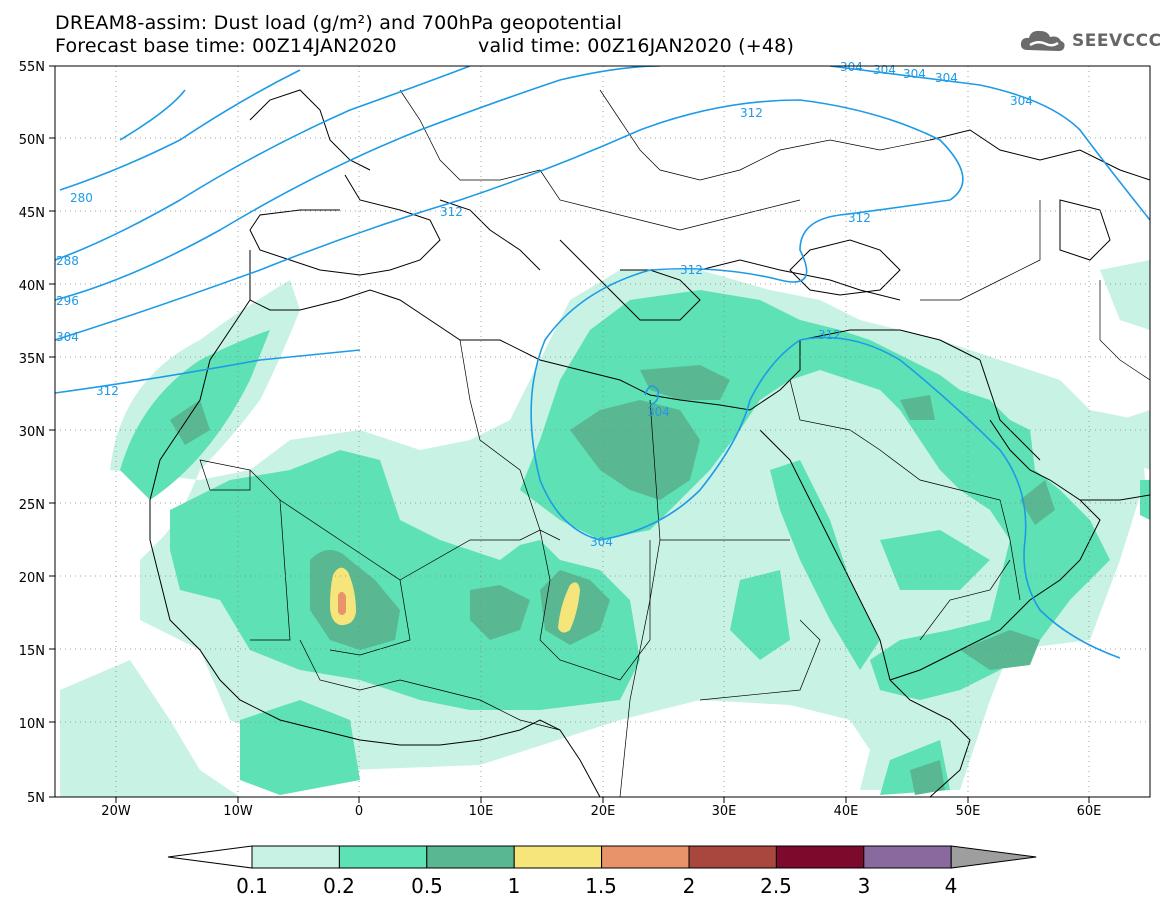 This screenshot has height=907, width=1165. Describe the element at coordinates (603, 811) in the screenshot. I see `lon-tick-label: 20E` at that location.